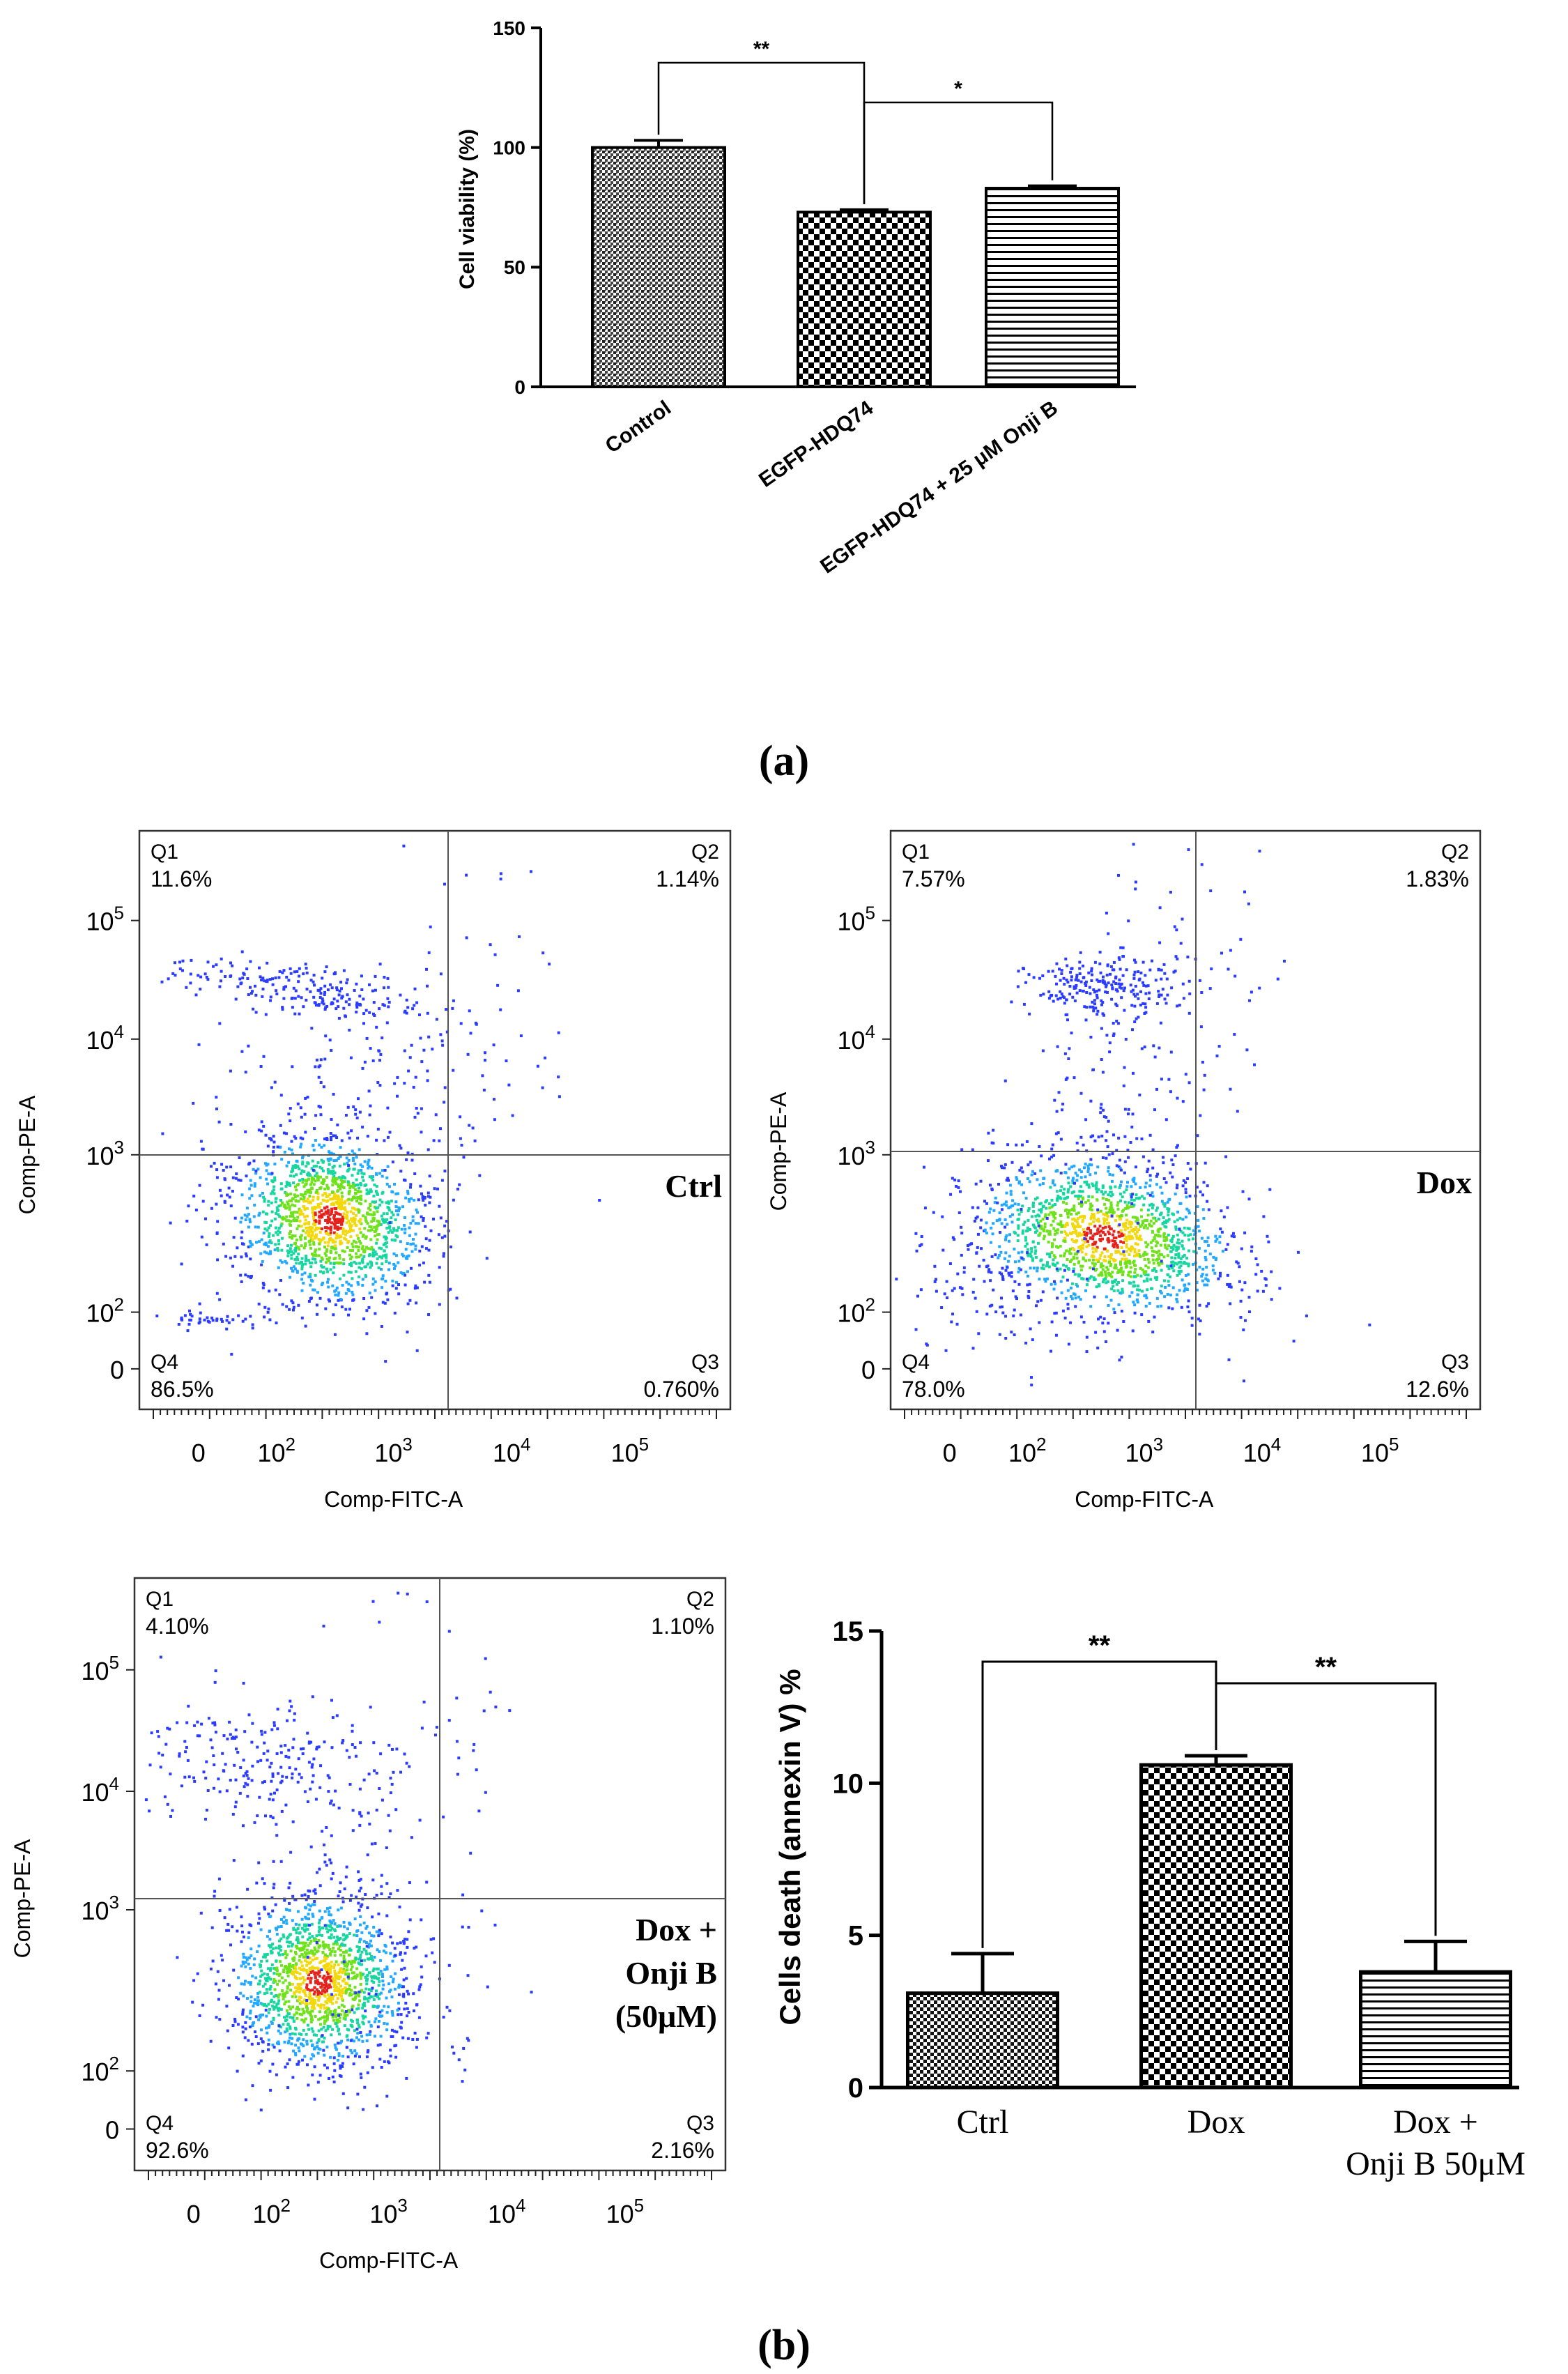 This screenshot has height=2374, width=1568. Describe the element at coordinates (1455, 1362) in the screenshot. I see `quadrant-name: Q3` at that location.